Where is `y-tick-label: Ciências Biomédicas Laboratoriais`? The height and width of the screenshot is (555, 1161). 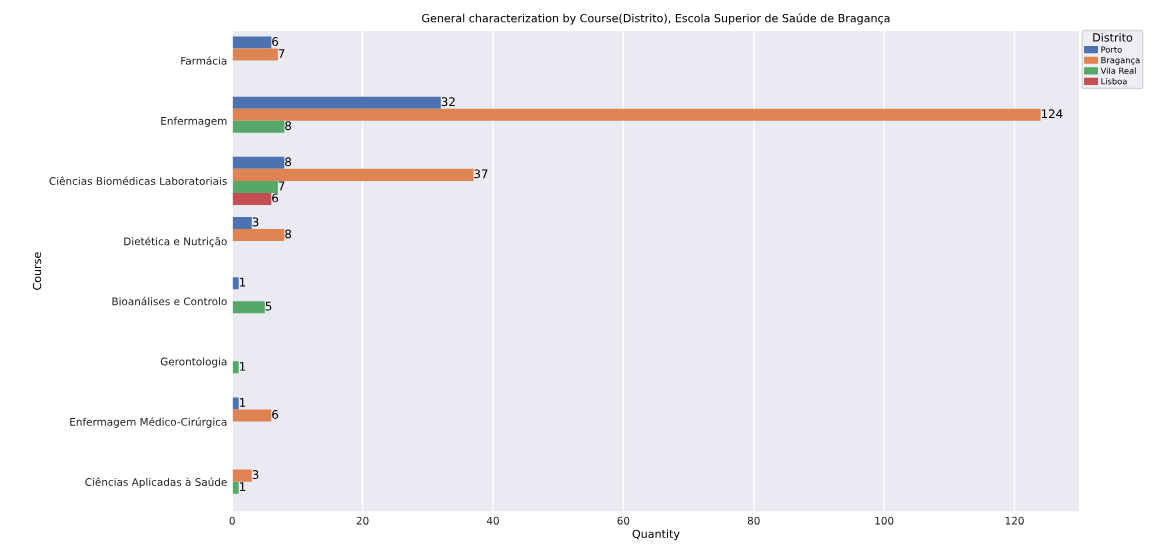 y-tick-label: Ciências Biomédicas Laboratoriais is located at coordinates (138, 180).